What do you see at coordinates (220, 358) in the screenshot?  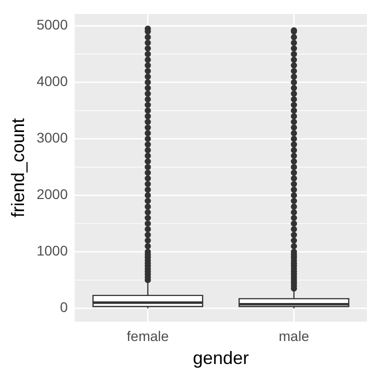 I see `x-axis-title: gender` at bounding box center [220, 358].